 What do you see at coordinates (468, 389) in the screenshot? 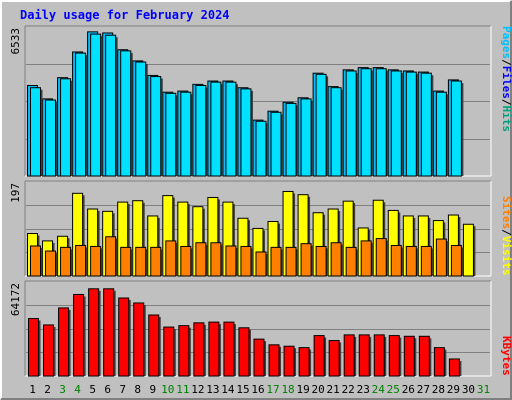
I see `x-tick-label: 30` at bounding box center [468, 389].